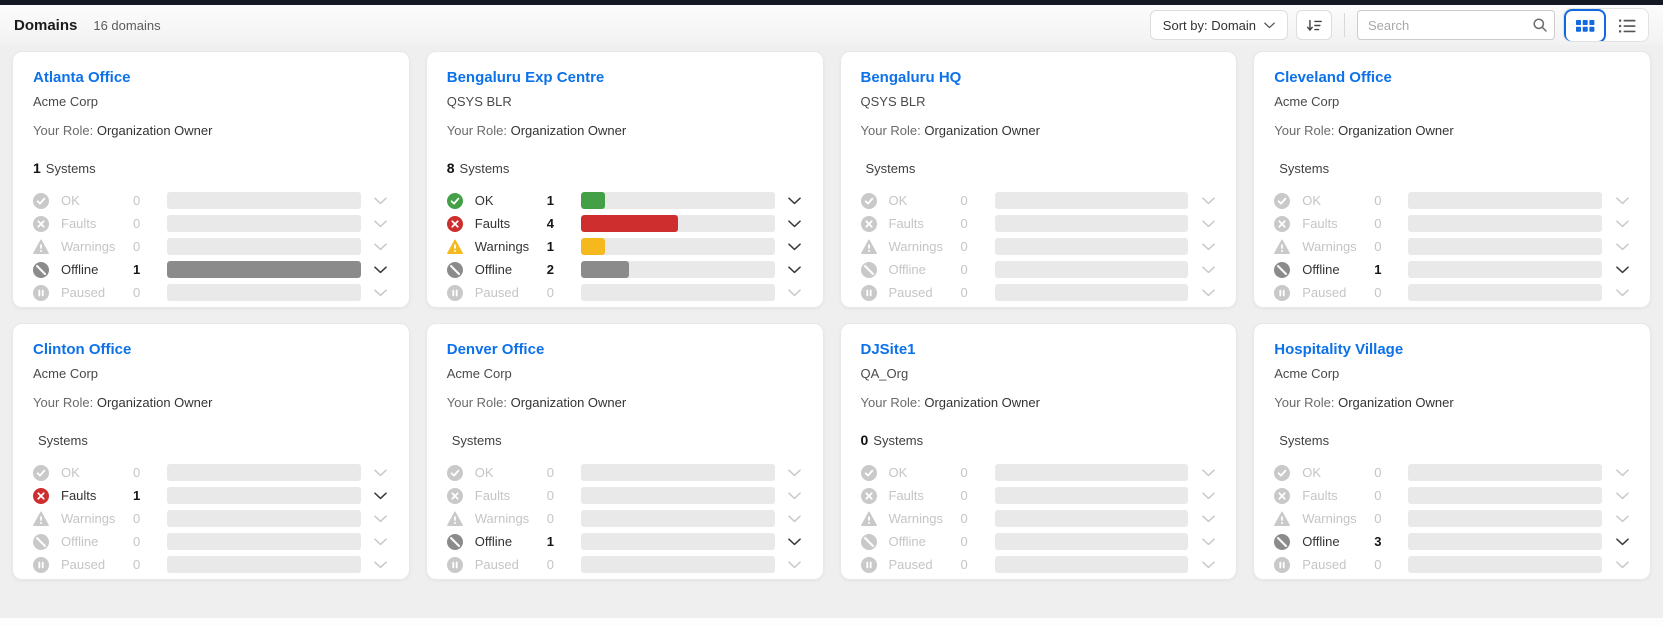 The width and height of the screenshot is (1663, 626). I want to click on search-input, so click(1456, 25).